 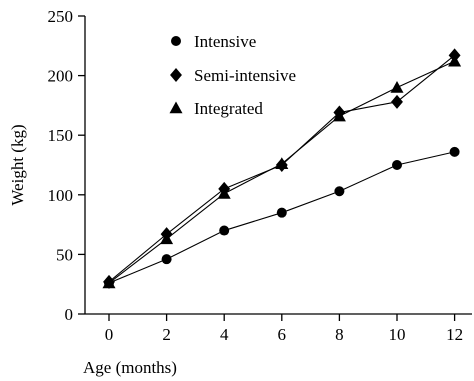 I want to click on y-tick-label: 250, so click(x=61, y=16).